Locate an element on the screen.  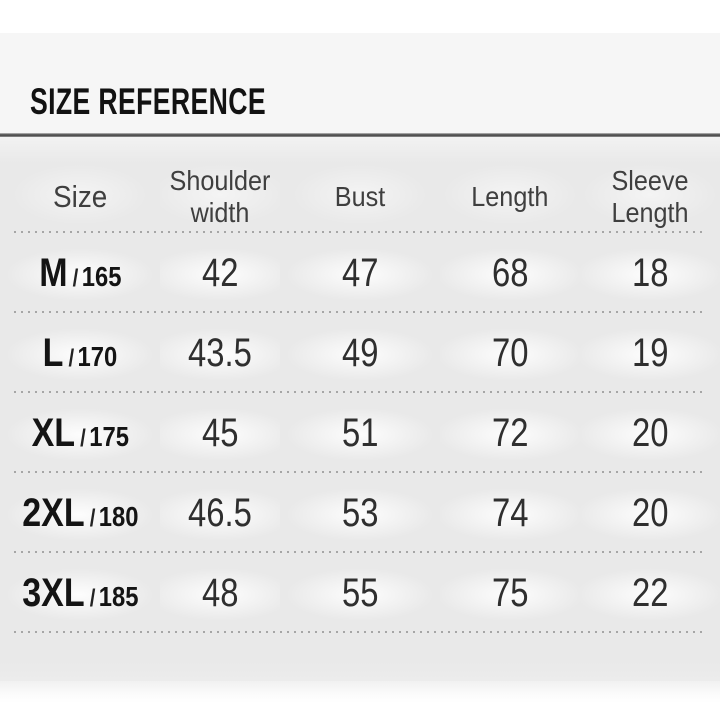
bust-value: 47 is located at coordinates (360, 272).